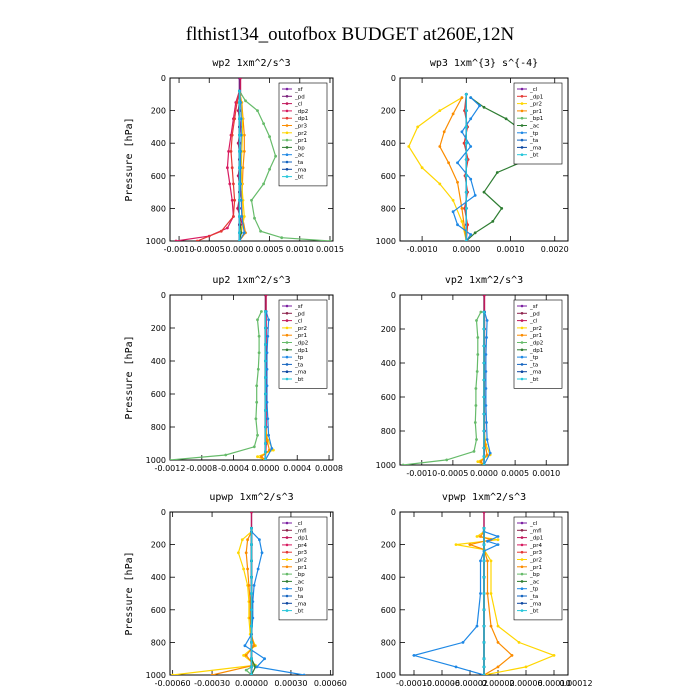 The width and height of the screenshot is (700, 700). What do you see at coordinates (300, 170) in the screenshot?
I see `legend-label: _ma` at bounding box center [300, 170].